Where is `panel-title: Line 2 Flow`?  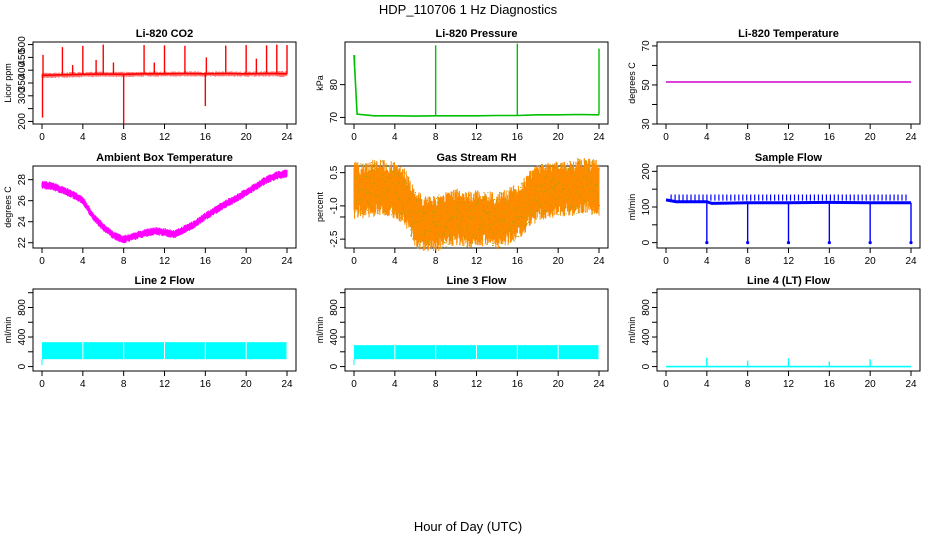 panel-title: Line 2 Flow is located at coordinates (165, 281).